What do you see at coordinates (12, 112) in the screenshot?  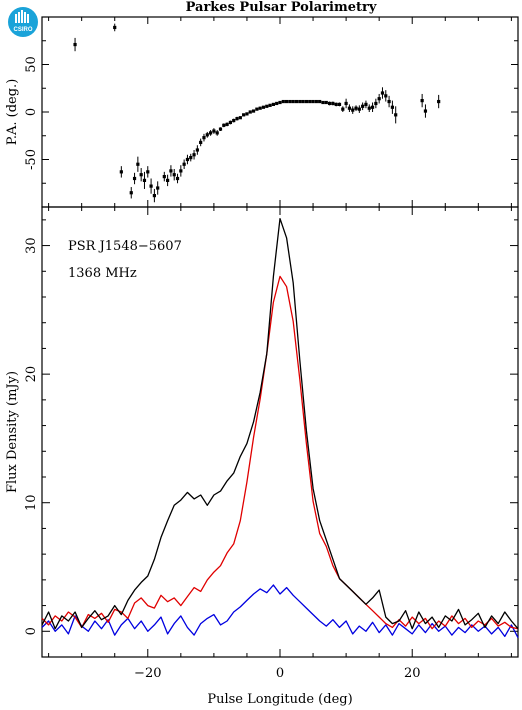 I see `pa-y-axis-label: P.A. (deg.)` at bounding box center [12, 112].